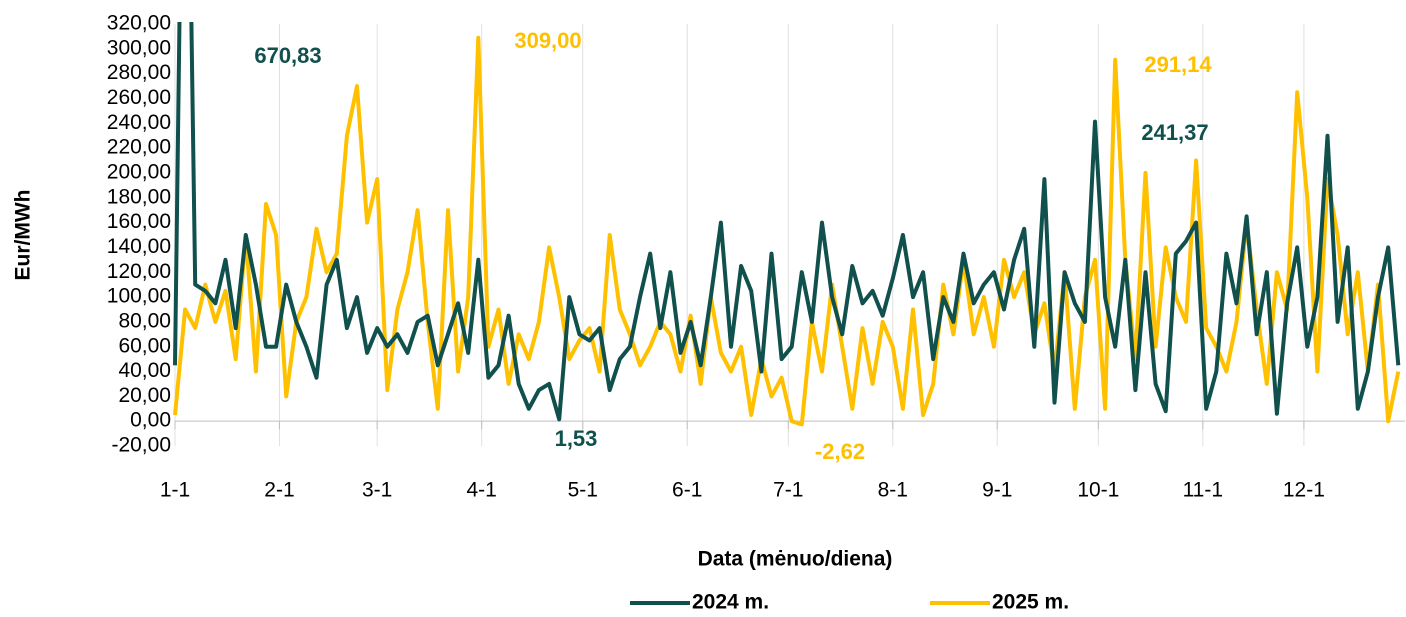  I want to click on x-tick-label: 8-1, so click(893, 490).